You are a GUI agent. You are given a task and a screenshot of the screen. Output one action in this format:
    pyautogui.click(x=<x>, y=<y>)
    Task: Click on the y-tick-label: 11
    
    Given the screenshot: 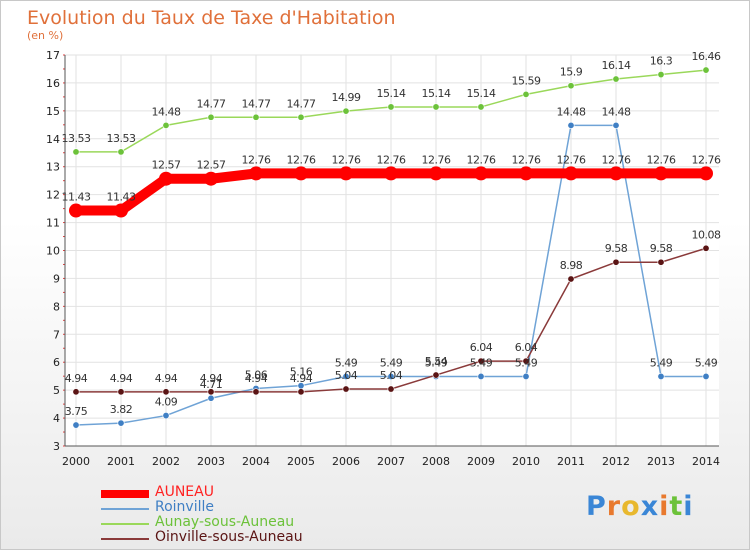 What is the action you would take?
    pyautogui.click(x=53, y=223)
    